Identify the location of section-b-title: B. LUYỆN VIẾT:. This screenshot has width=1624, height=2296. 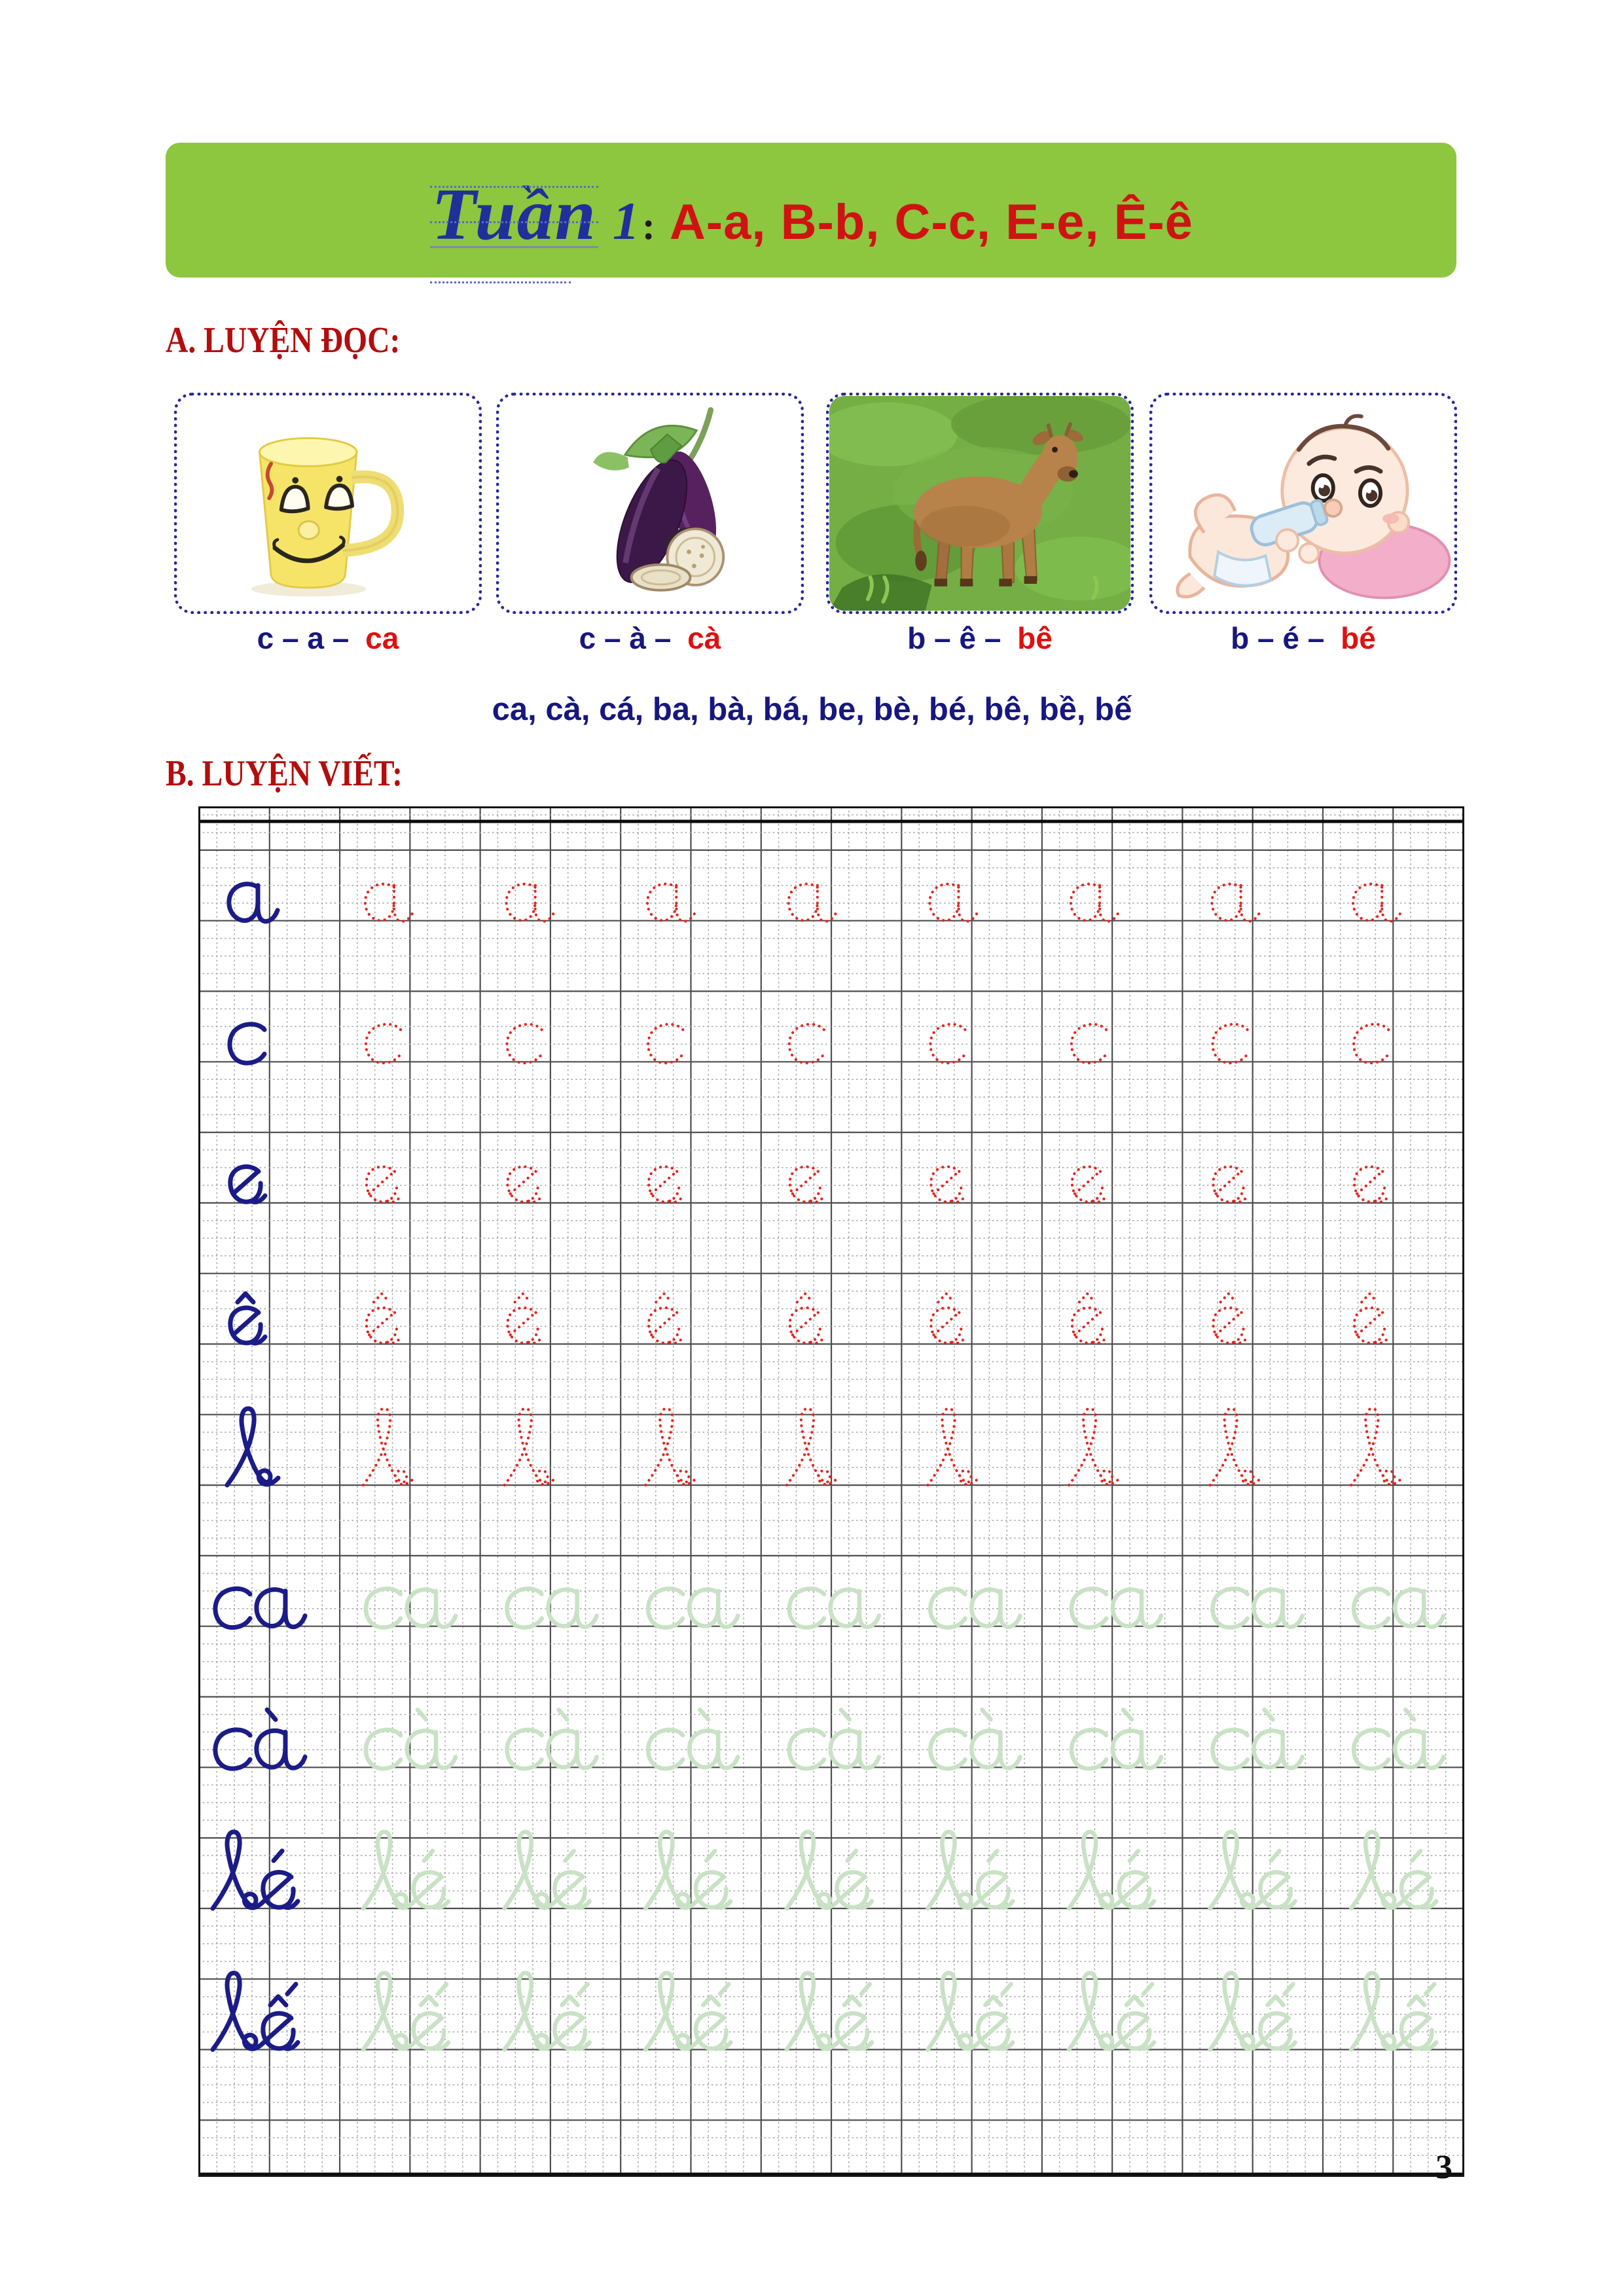
(284, 773).